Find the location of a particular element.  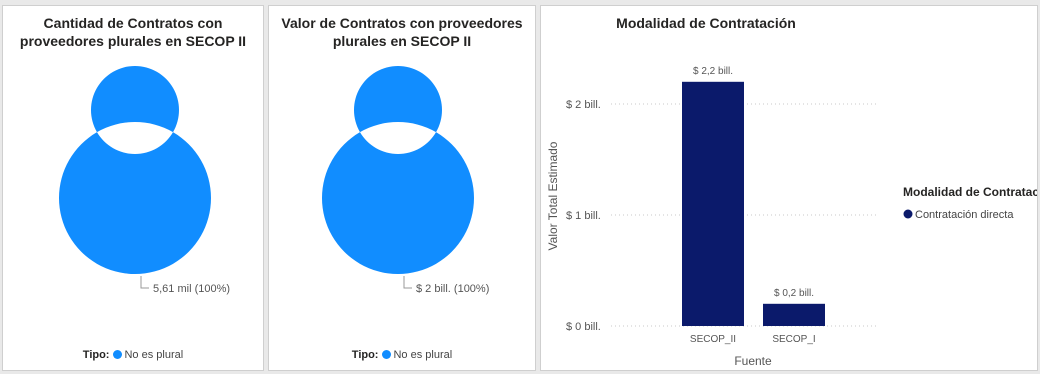

data-label: 5,61 mil (100%) is located at coordinates (191, 289).